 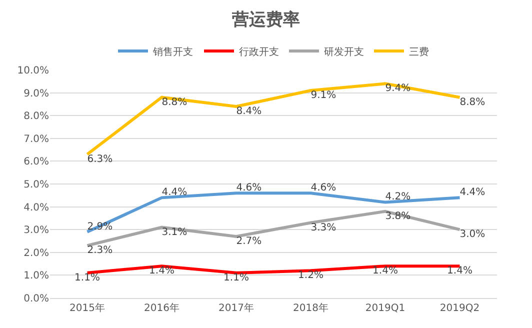 What do you see at coordinates (265, 20) in the screenshot?
I see `chart-title: 营运费率` at bounding box center [265, 20].